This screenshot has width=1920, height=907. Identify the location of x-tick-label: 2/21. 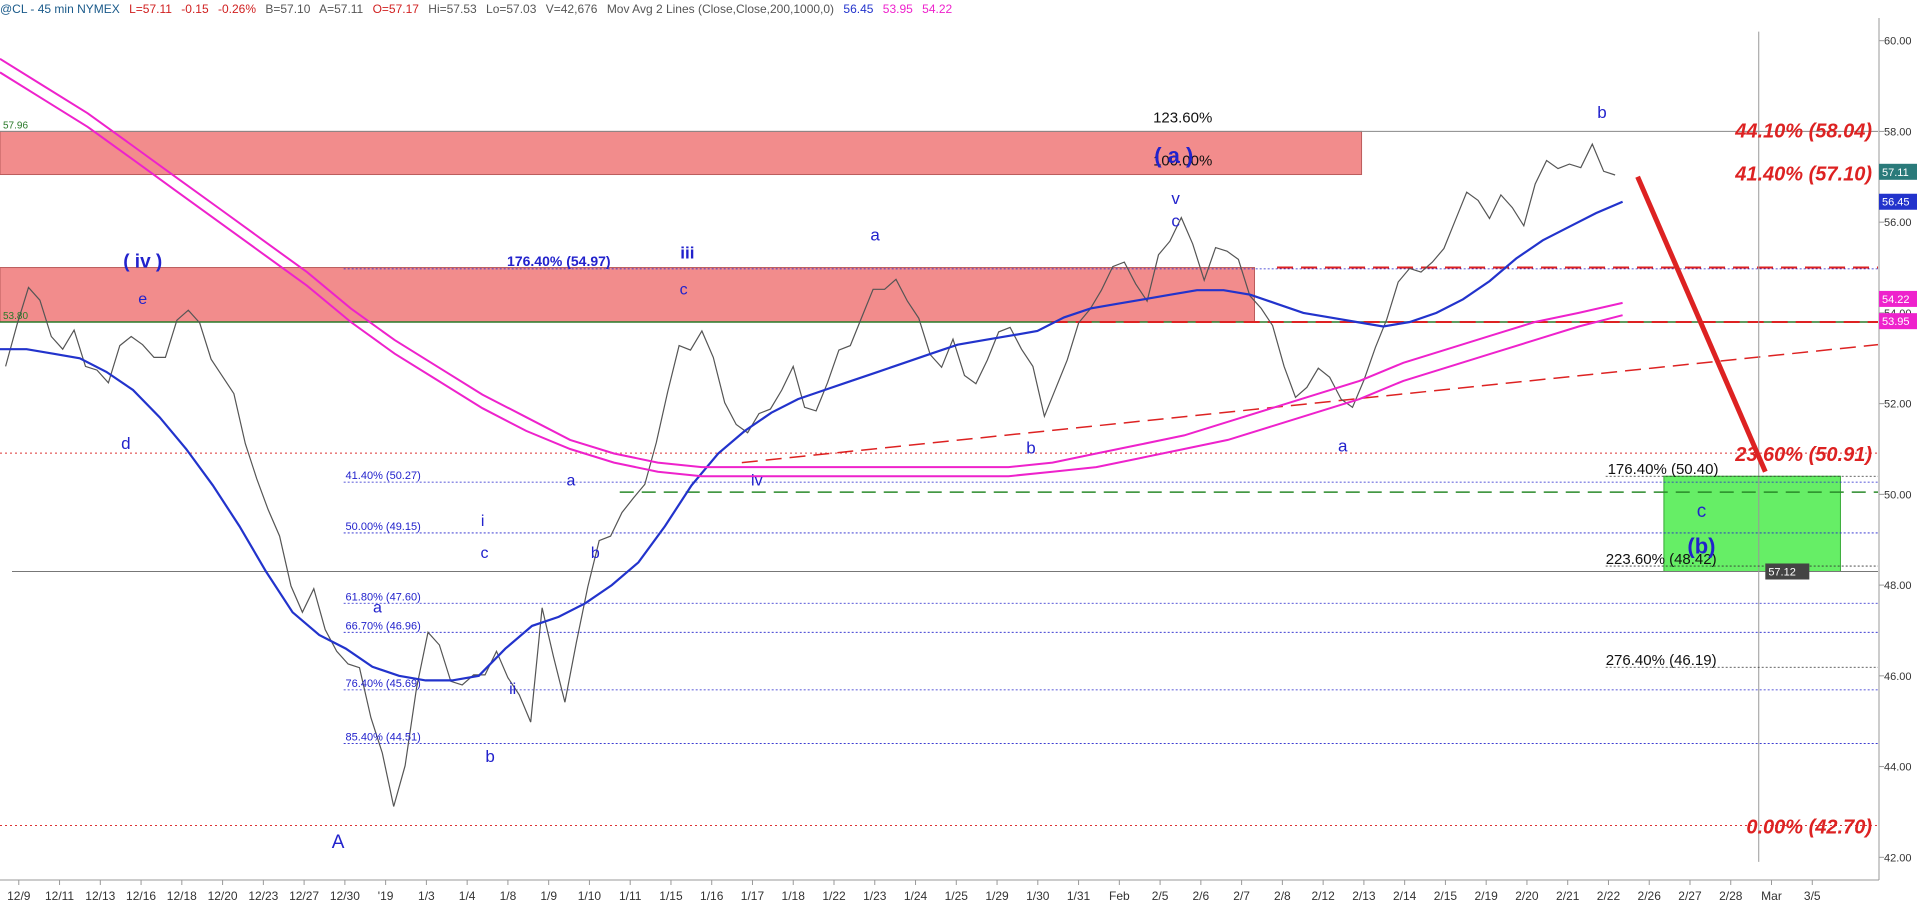
(1568, 896).